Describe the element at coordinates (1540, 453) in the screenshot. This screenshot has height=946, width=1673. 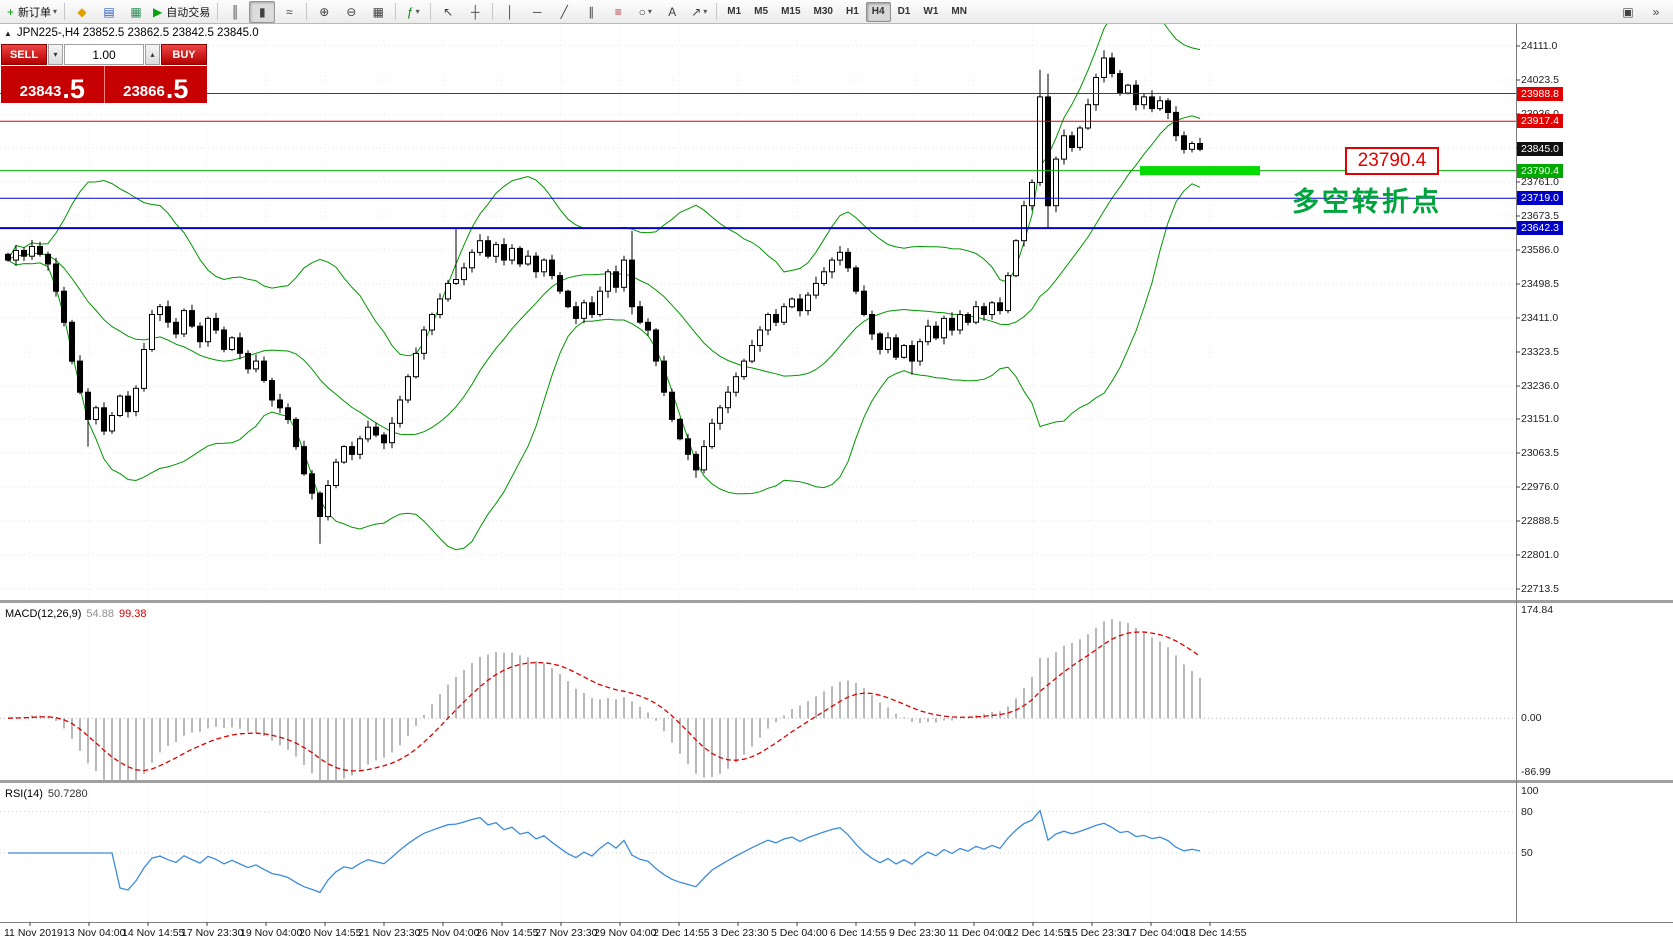
I see `price-axis-label: 23063.5` at that location.